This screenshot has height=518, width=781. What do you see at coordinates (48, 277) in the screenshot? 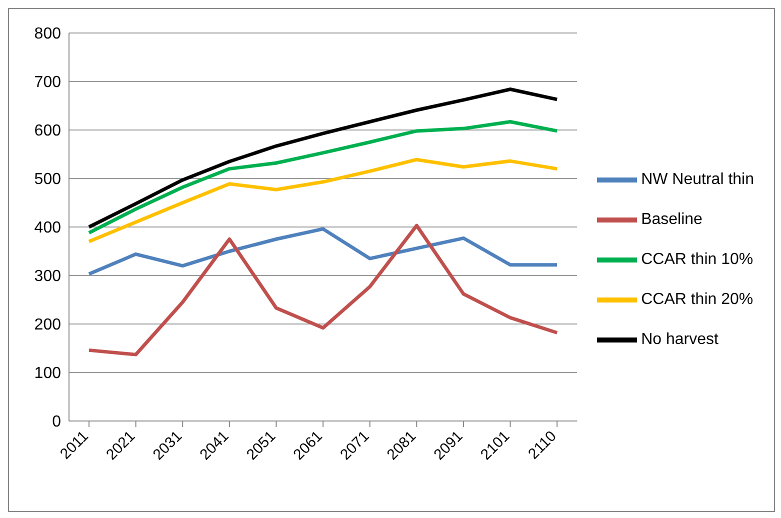
I see `y-tick-label: 300` at bounding box center [48, 277].